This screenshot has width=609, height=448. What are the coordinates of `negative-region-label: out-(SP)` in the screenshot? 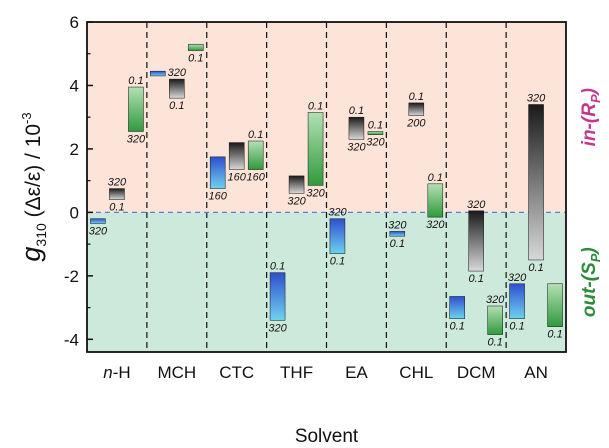 It's located at (591, 282).